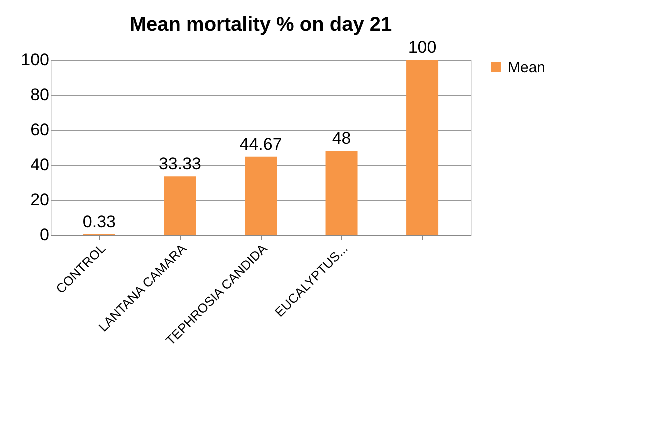 This screenshot has height=441, width=649. What do you see at coordinates (261, 144) in the screenshot?
I see `data-label: 44.67` at bounding box center [261, 144].